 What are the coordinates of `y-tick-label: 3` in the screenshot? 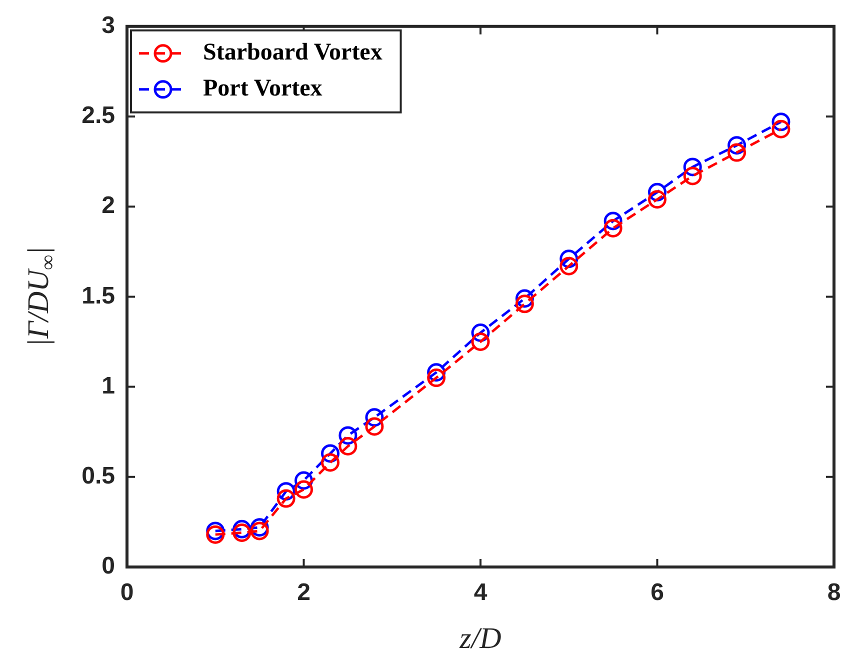 It's located at (108, 26).